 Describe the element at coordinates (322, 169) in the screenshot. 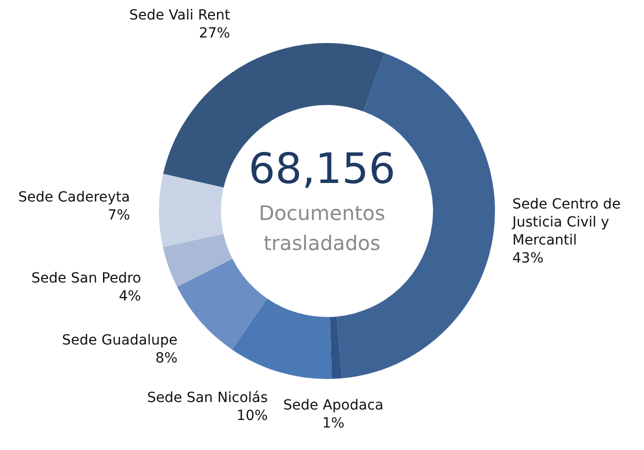

I see `text: 68,156` at that location.